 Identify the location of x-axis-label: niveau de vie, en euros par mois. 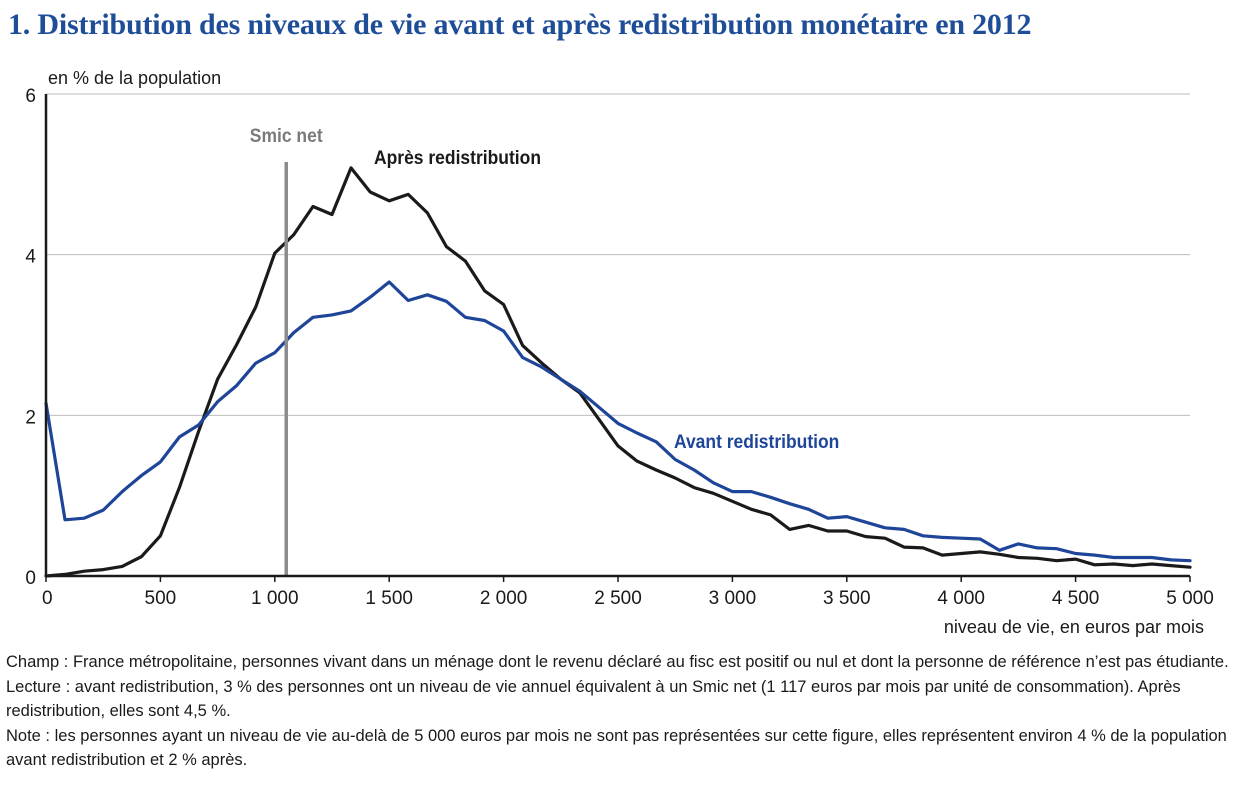
(1074, 627).